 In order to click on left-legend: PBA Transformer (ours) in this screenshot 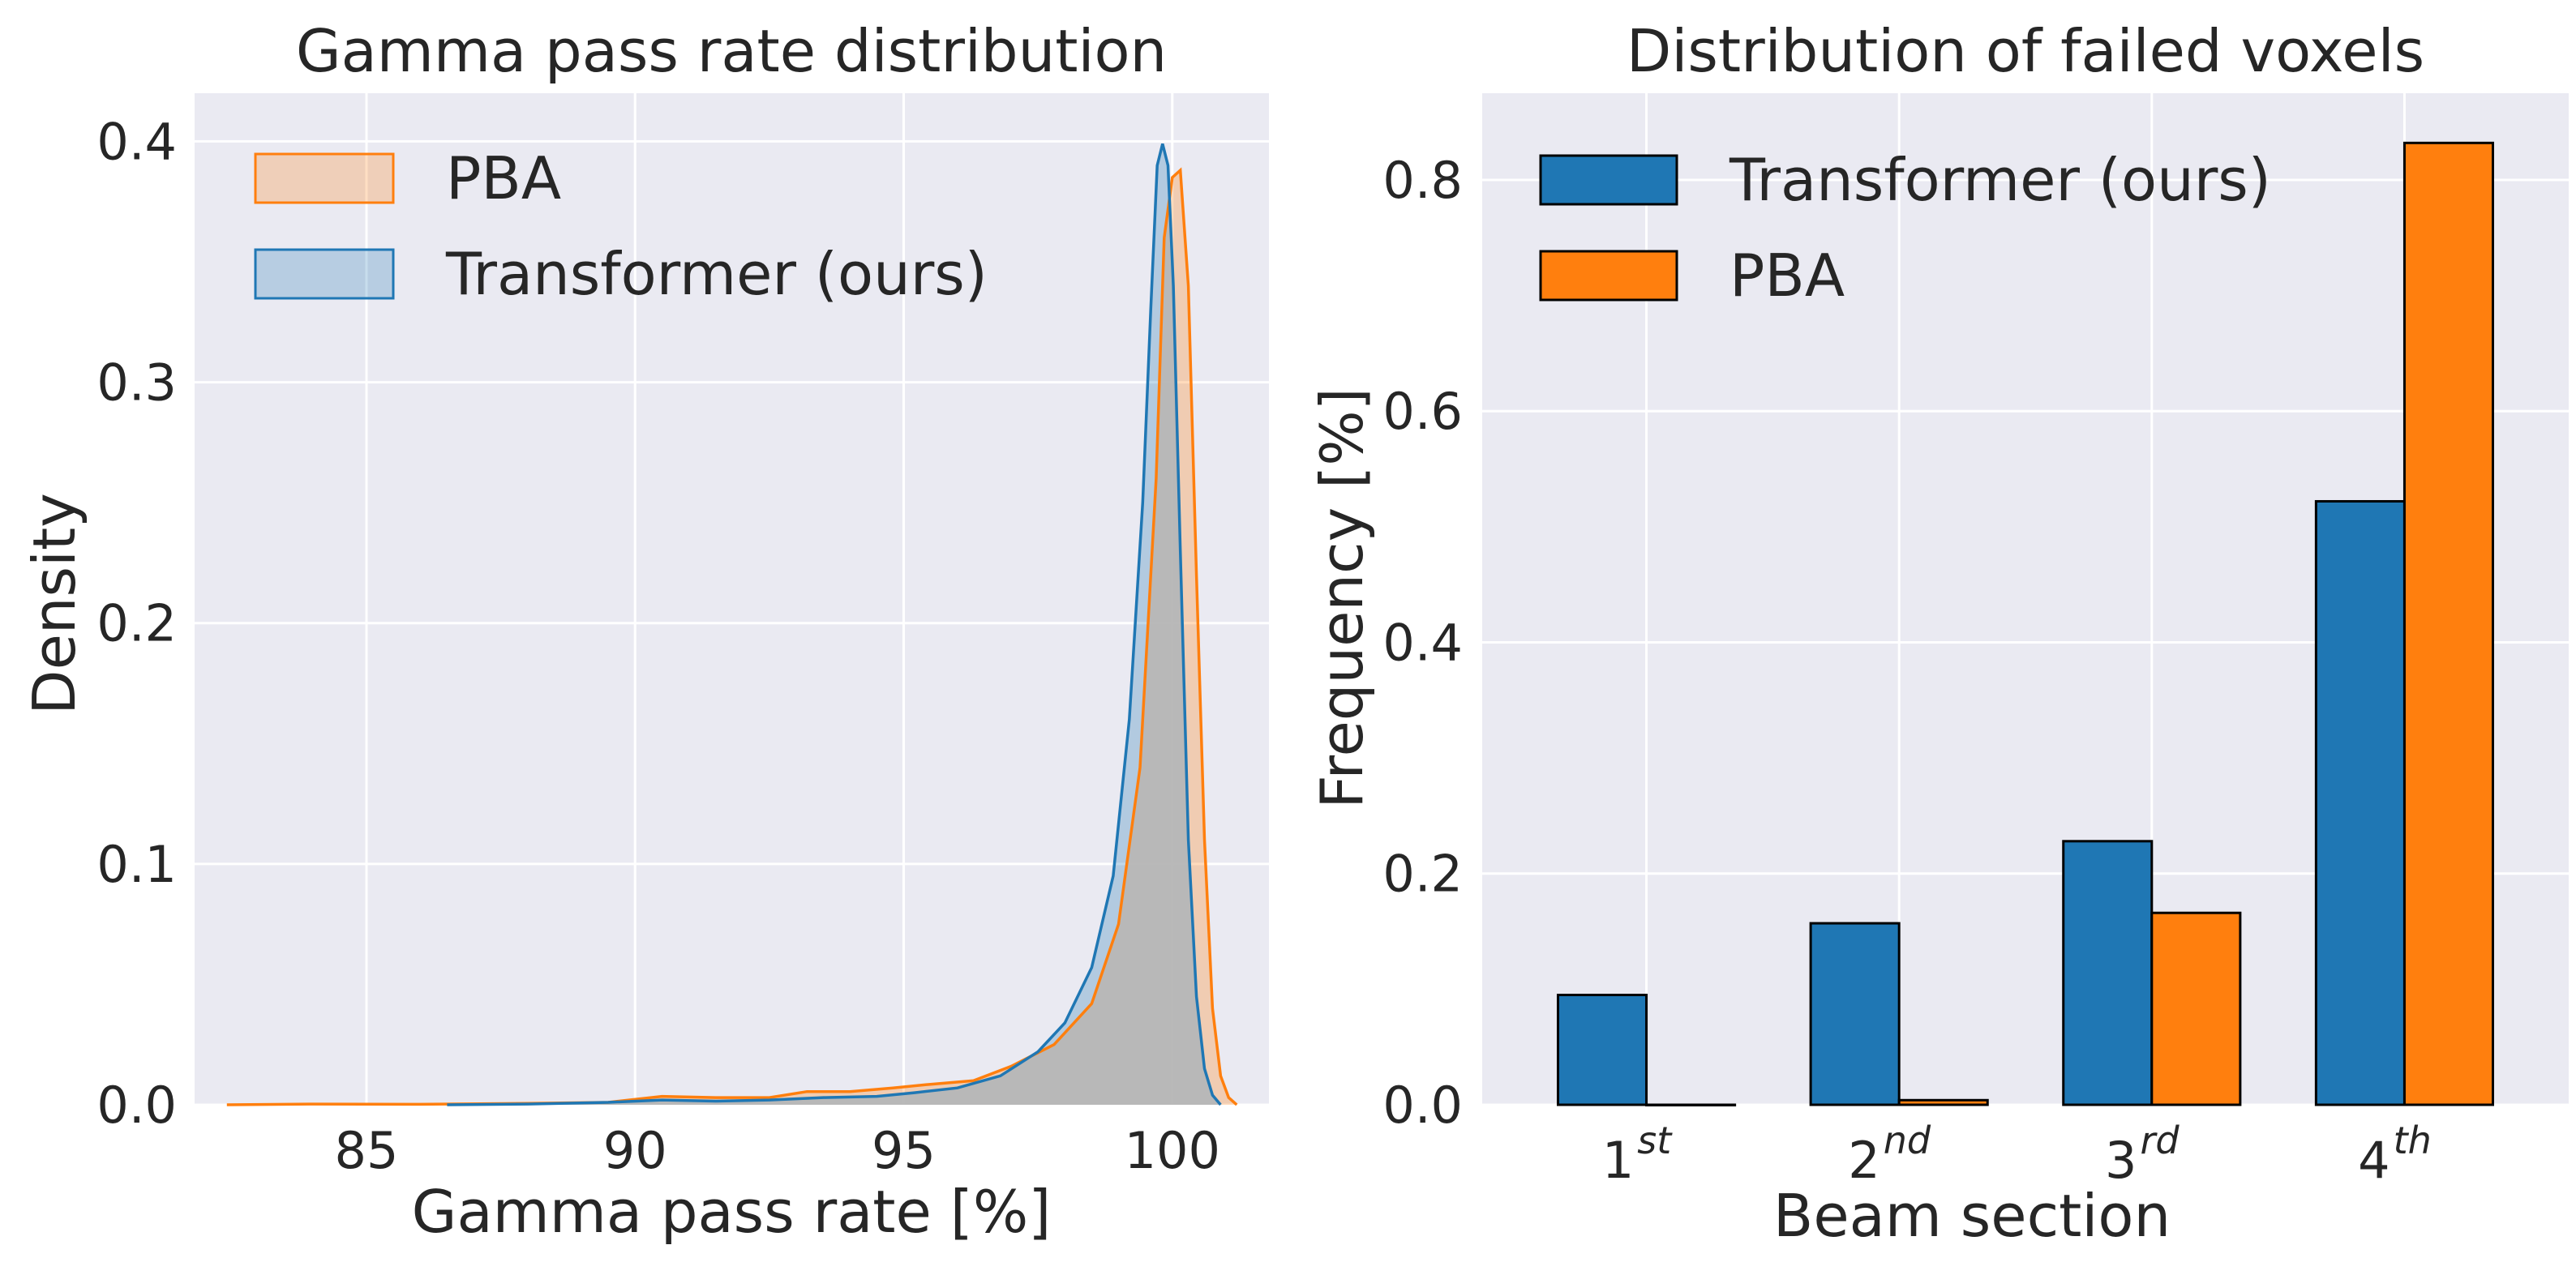, I will do `click(621, 226)`.